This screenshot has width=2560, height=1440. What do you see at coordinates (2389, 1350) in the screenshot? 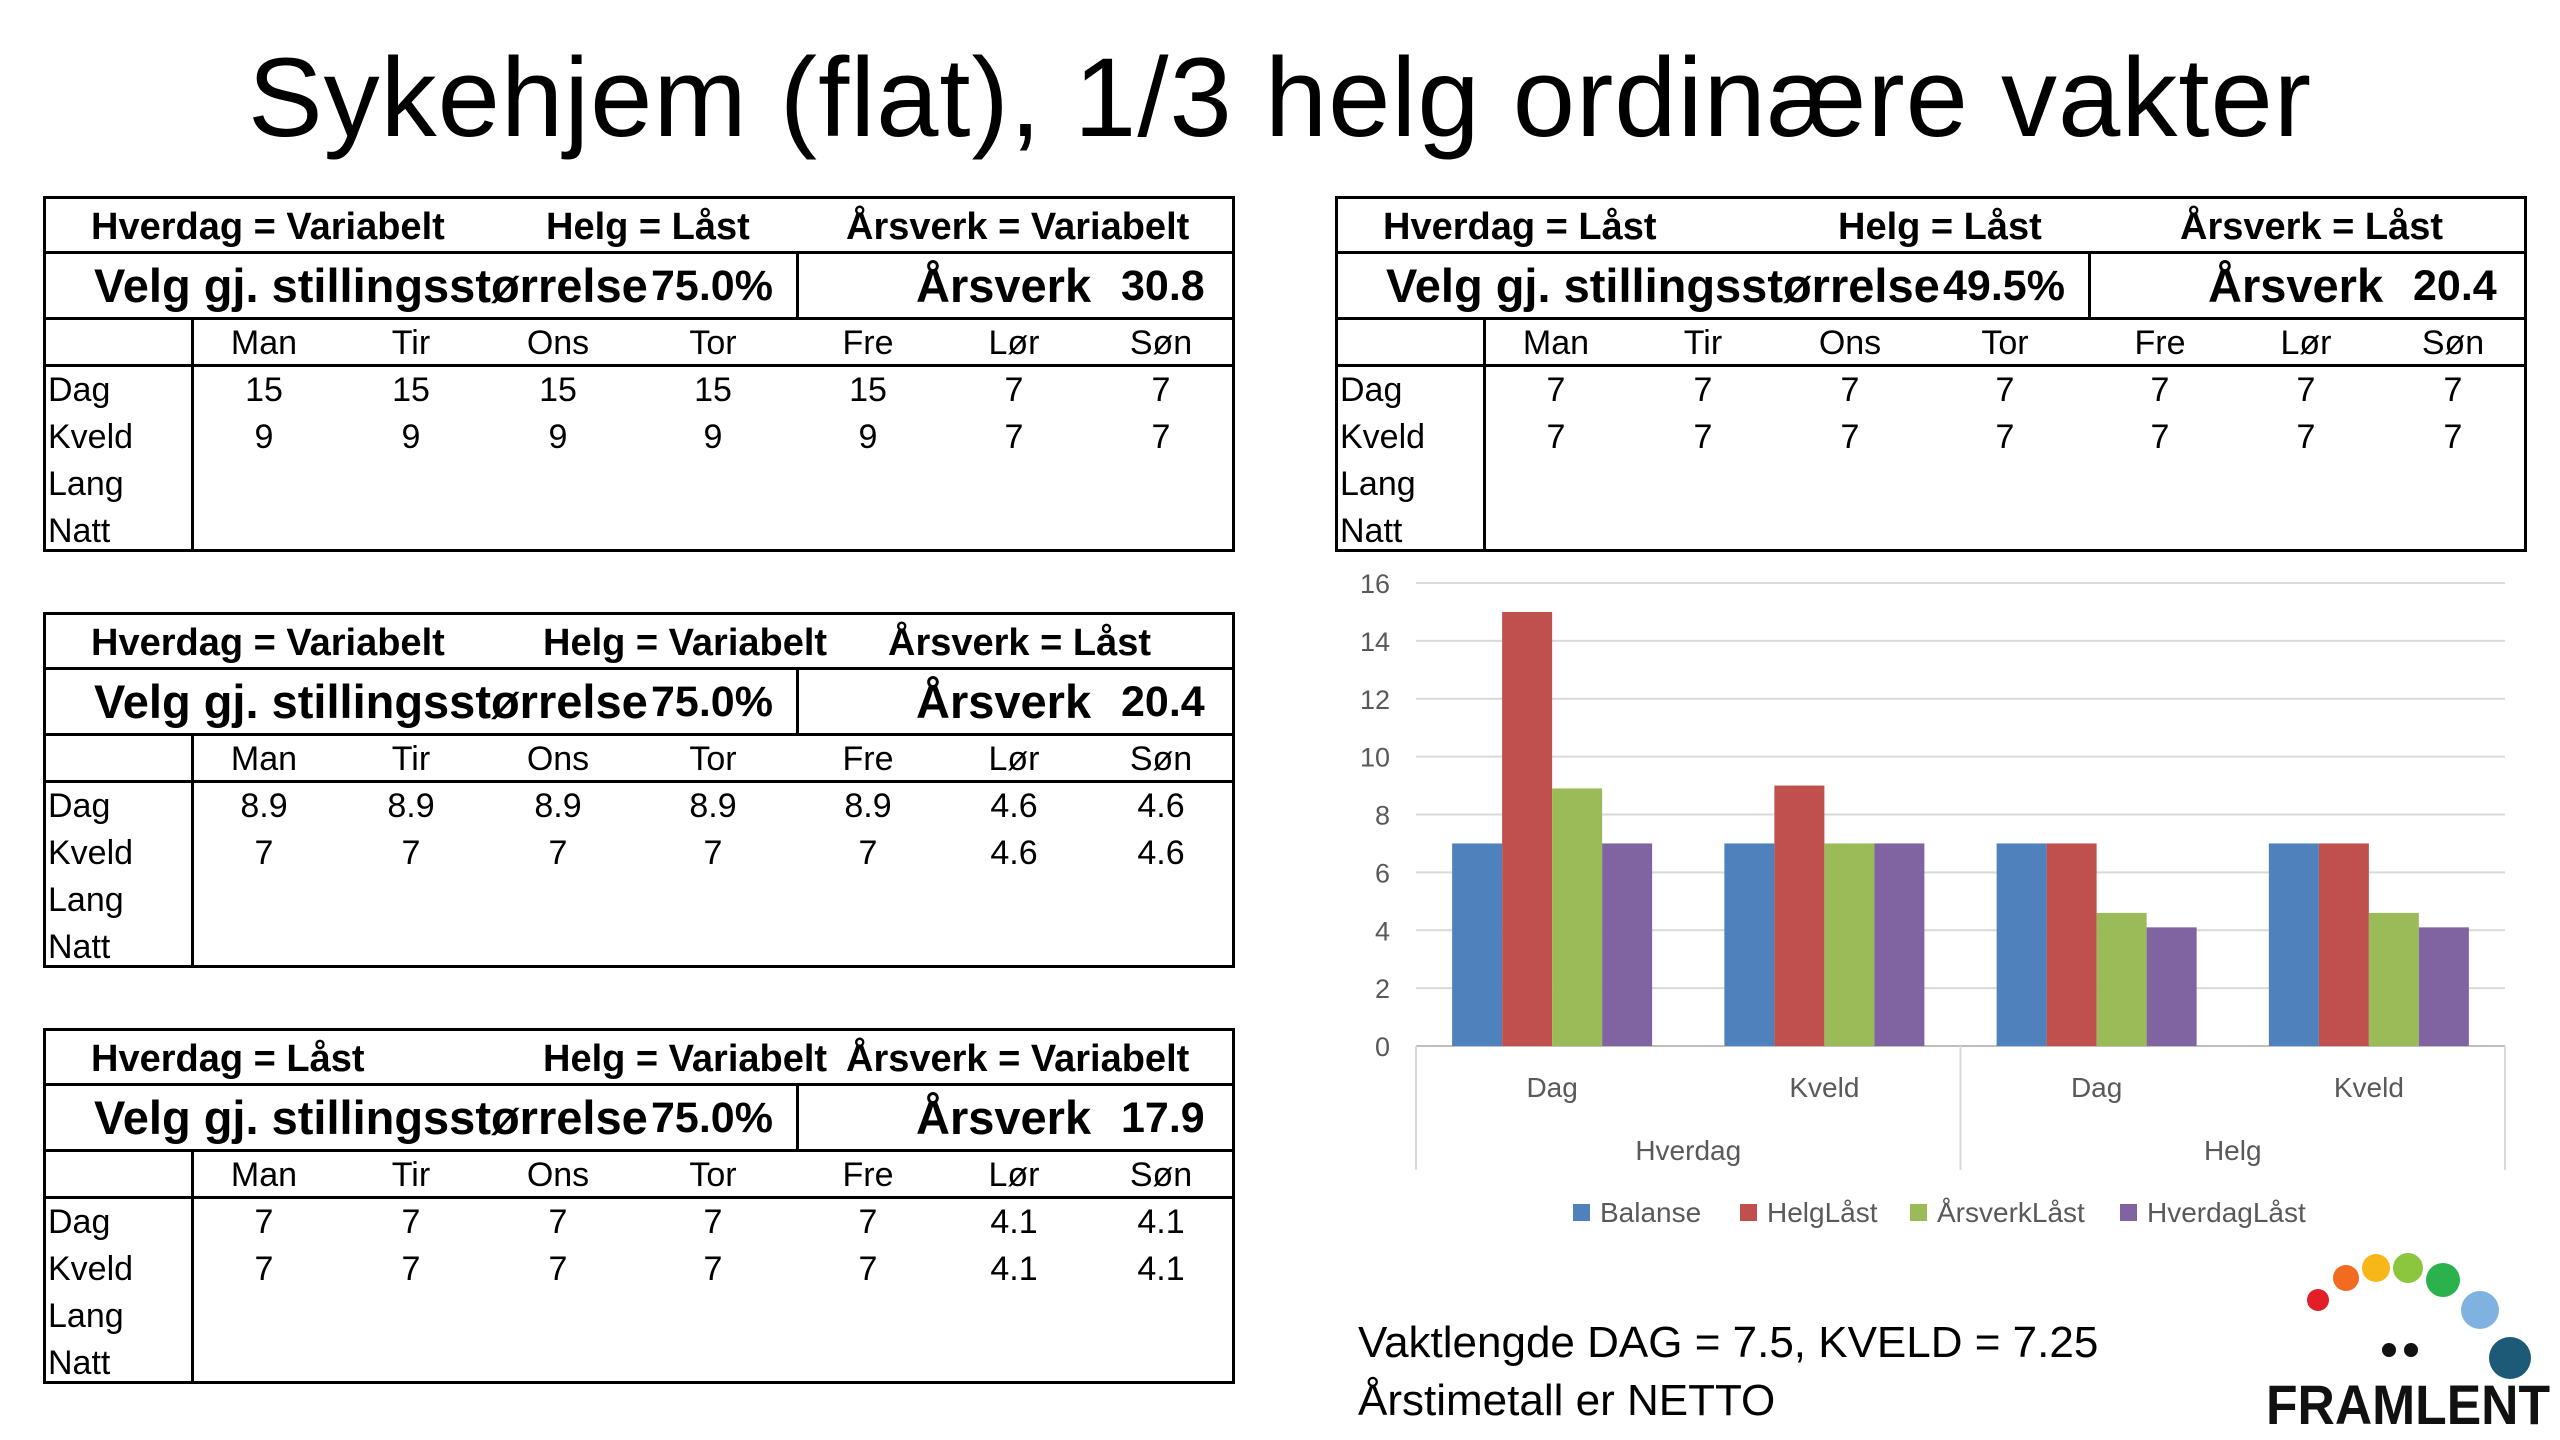
I see `logo-figure-head` at bounding box center [2389, 1350].